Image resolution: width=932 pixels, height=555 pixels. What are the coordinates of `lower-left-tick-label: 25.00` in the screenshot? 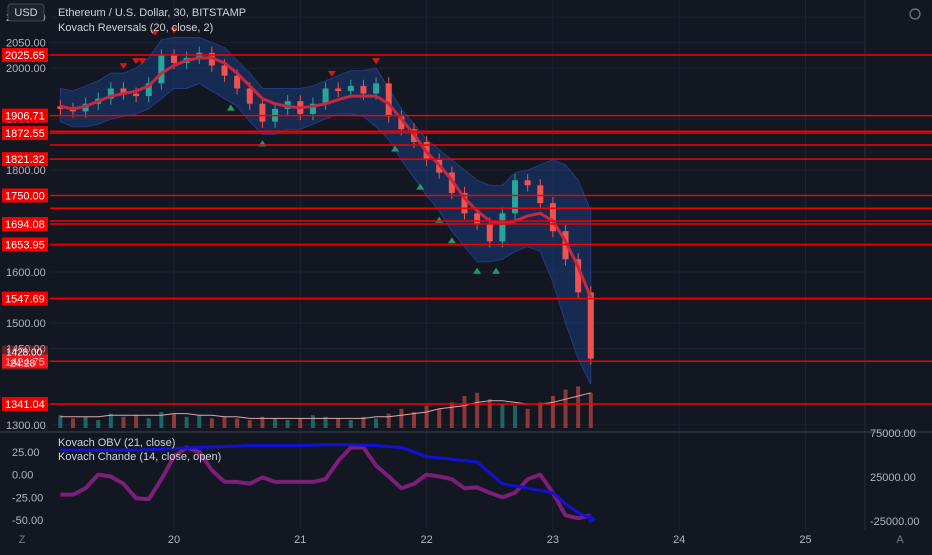 It's located at (26, 453).